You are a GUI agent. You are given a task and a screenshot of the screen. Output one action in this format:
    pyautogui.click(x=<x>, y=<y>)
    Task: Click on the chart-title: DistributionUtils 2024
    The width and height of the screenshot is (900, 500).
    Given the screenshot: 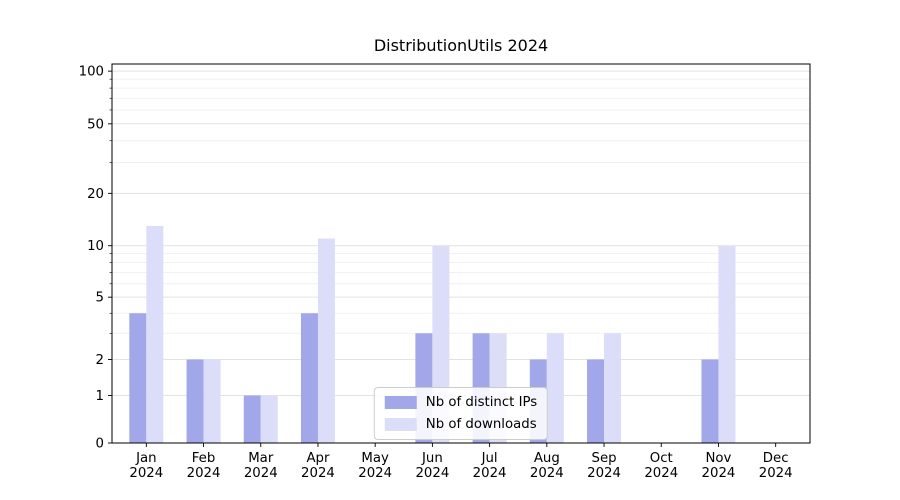 What is the action you would take?
    pyautogui.click(x=461, y=45)
    